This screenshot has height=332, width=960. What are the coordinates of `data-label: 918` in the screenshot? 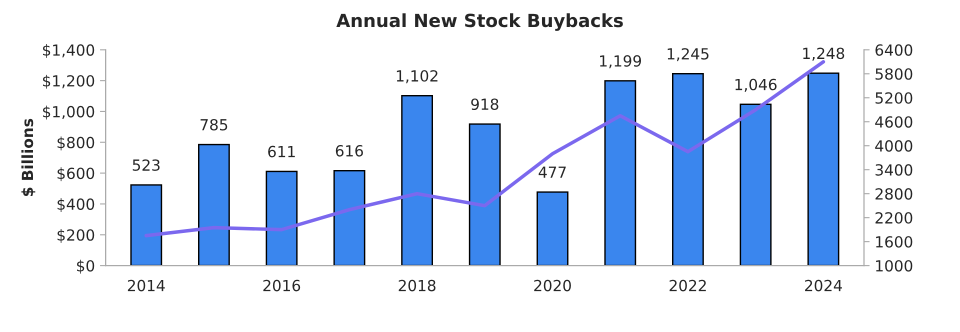 It's located at (484, 104).